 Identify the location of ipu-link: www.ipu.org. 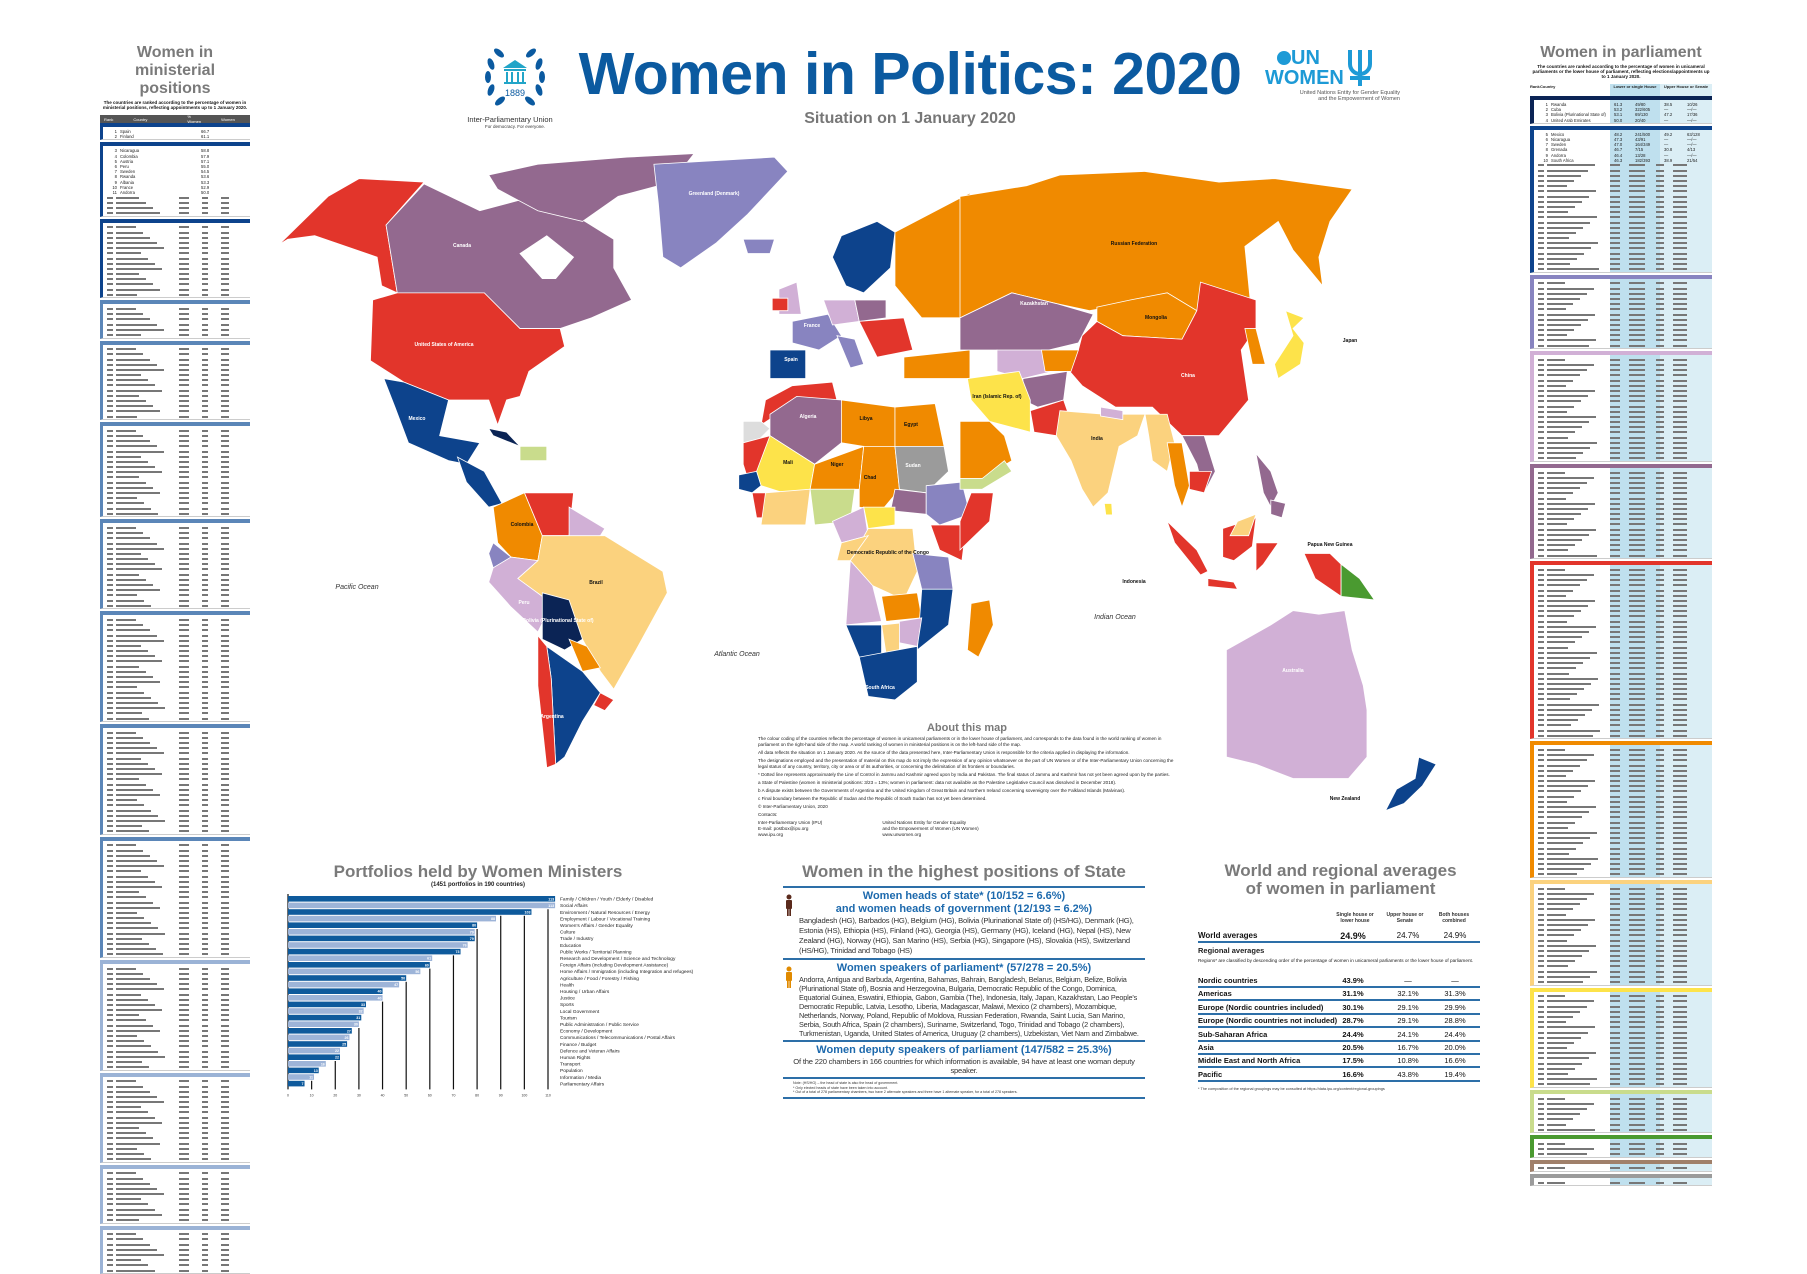
(771, 834).